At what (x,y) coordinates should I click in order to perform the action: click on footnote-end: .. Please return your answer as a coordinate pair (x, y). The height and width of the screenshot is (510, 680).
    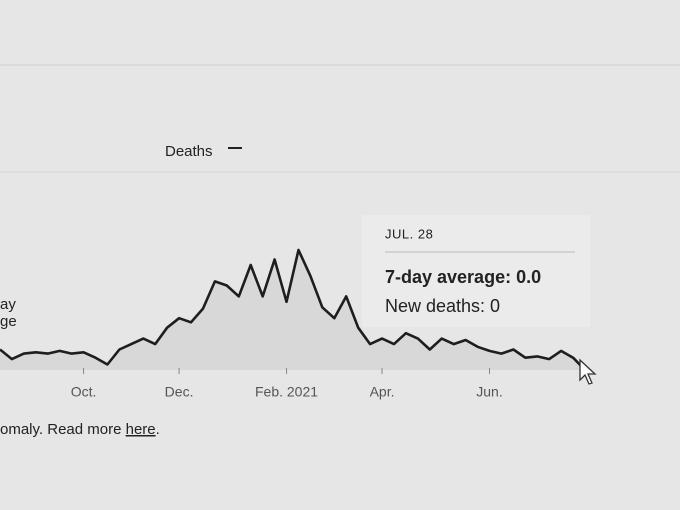
    Looking at the image, I should click on (158, 429).